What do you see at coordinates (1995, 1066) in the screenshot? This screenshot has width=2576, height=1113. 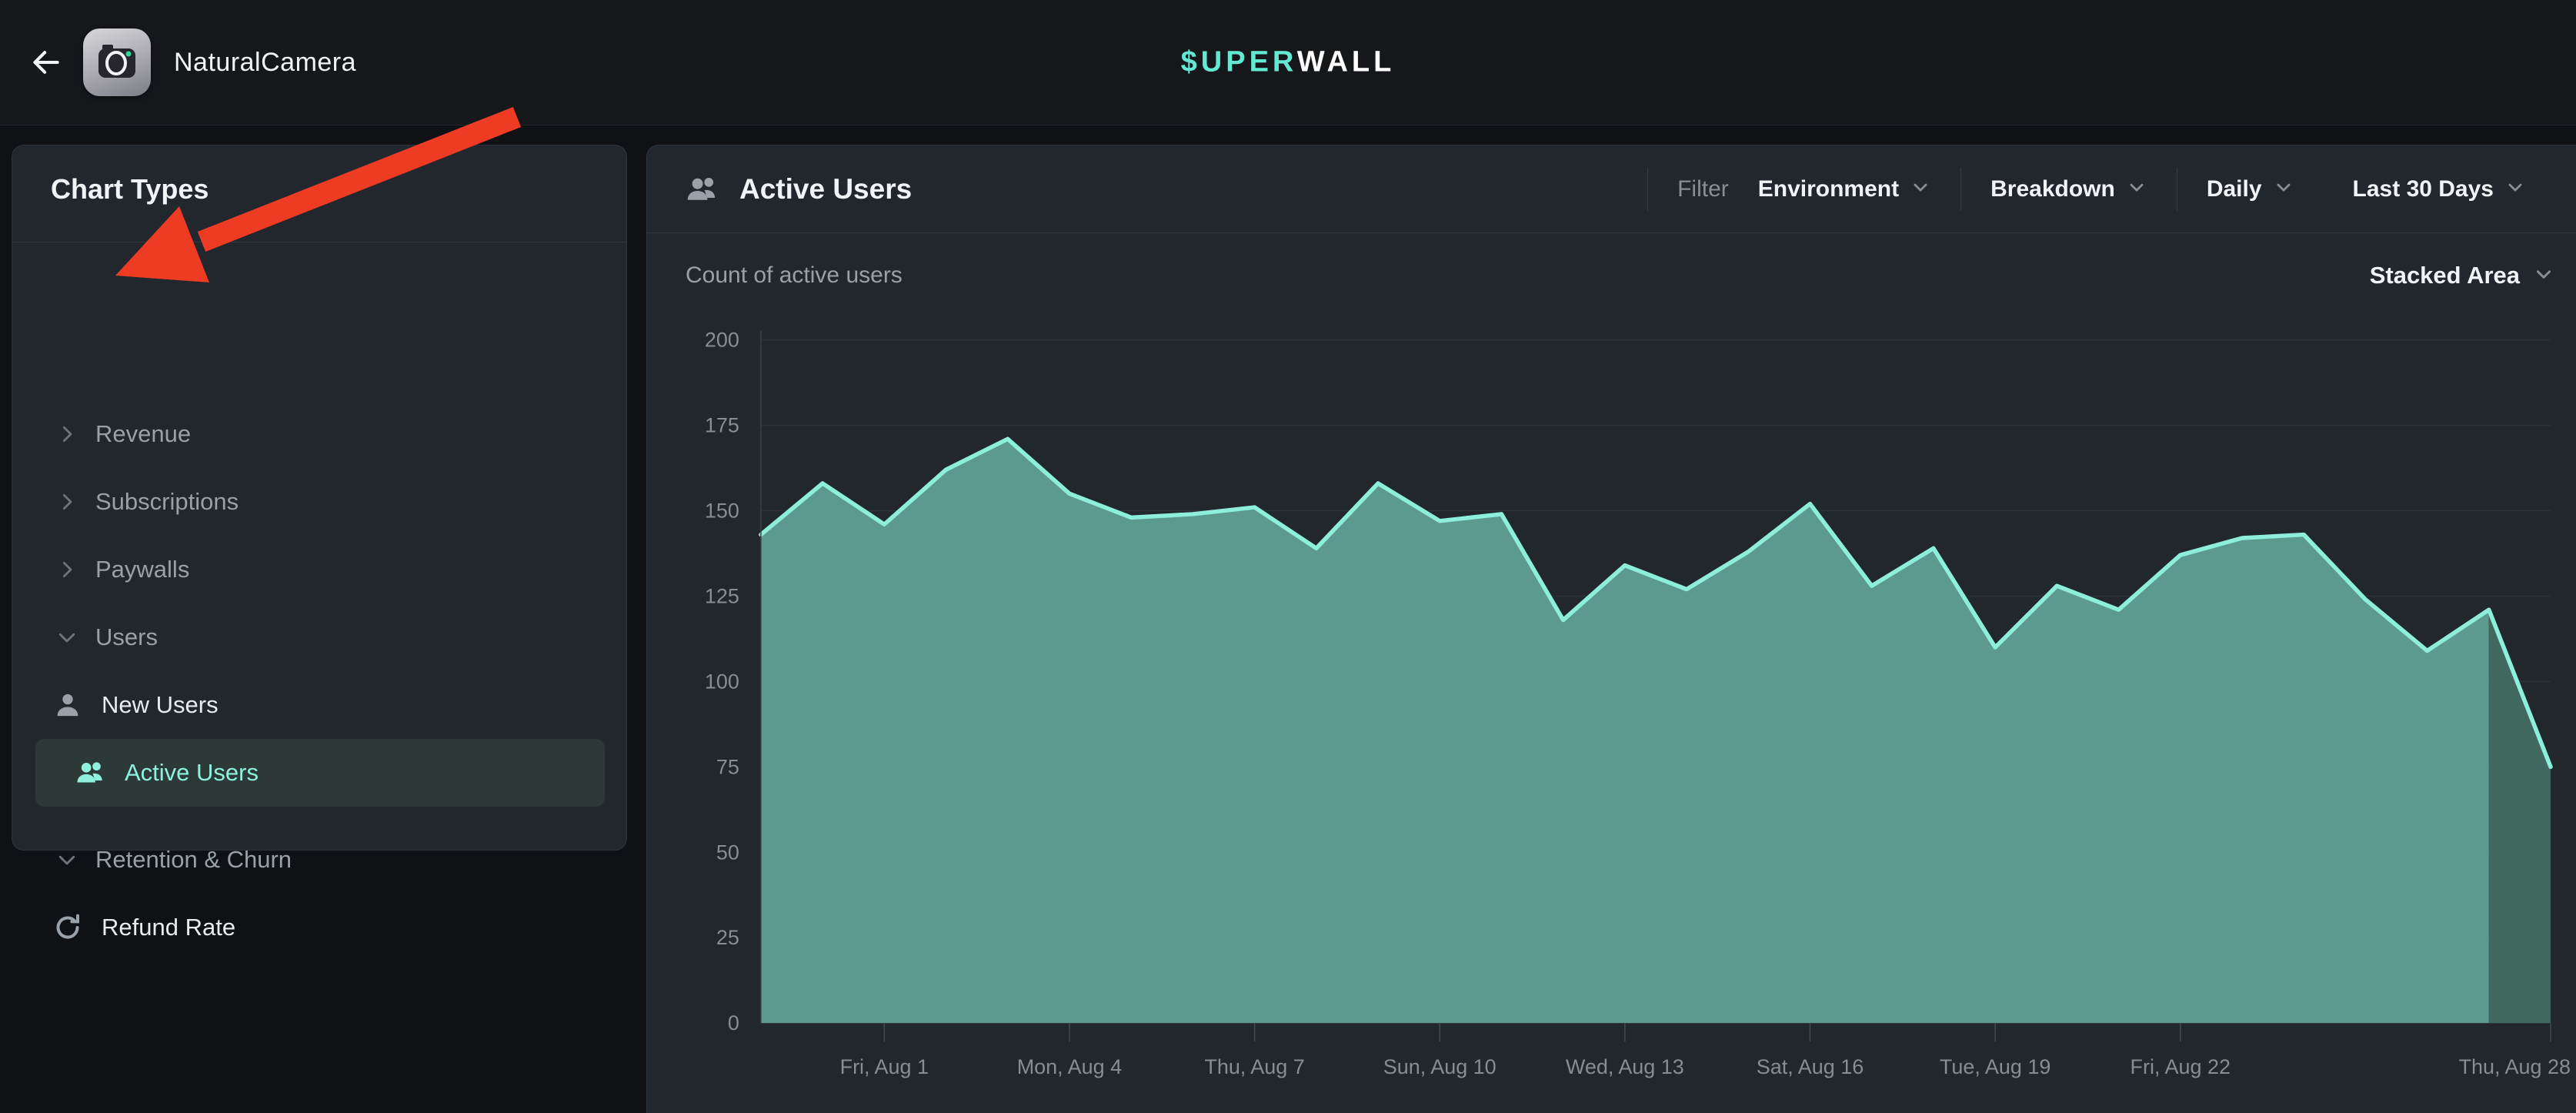 I see `svg-text: Tue, Aug 19` at bounding box center [1995, 1066].